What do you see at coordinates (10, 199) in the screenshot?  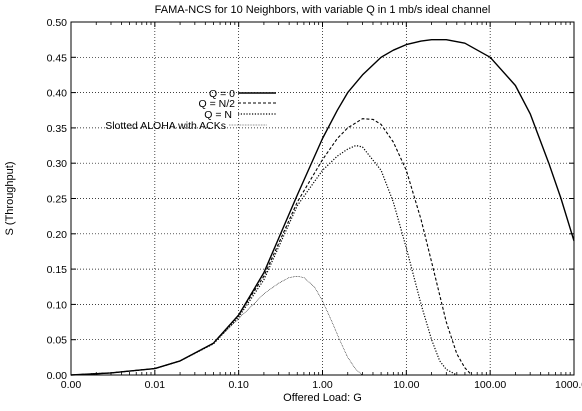 I see `y-axis-title: S (Throughput)` at bounding box center [10, 199].